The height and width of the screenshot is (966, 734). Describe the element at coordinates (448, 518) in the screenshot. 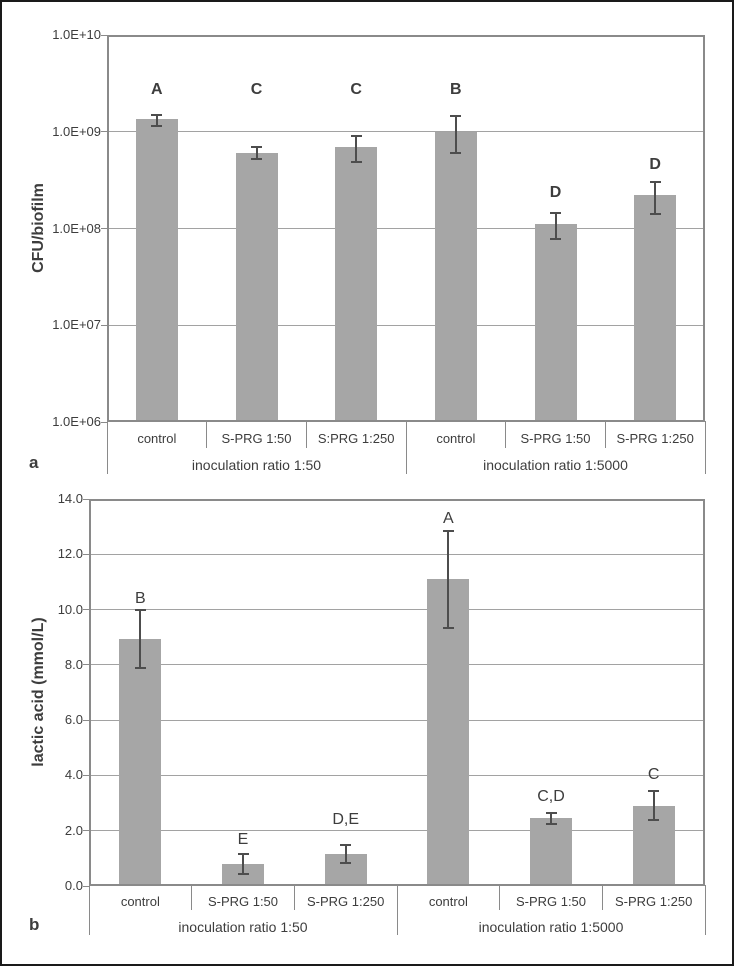

I see `significance-letter: A` at that location.